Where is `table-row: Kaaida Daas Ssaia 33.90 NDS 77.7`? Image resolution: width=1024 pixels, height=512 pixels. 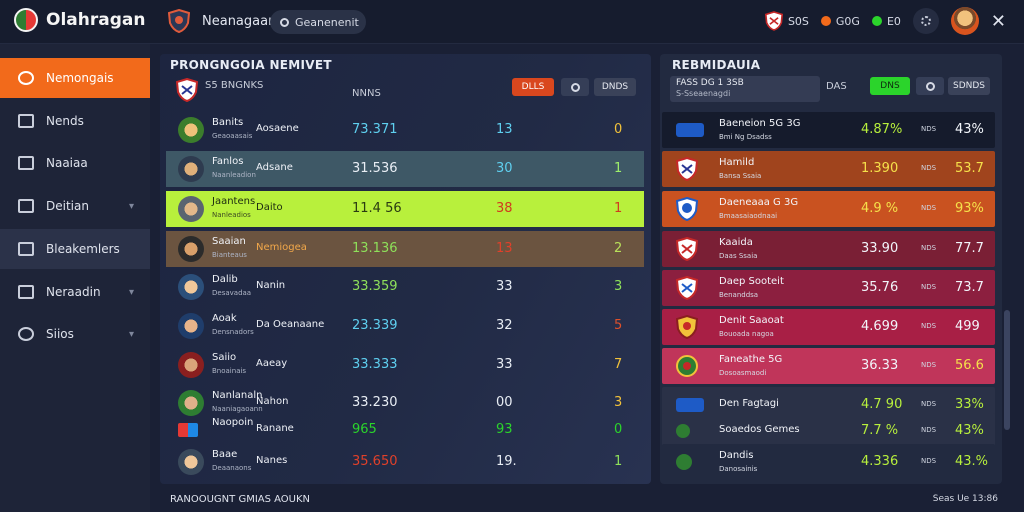
table-row: Kaaida Daas Ssaia 33.90 NDS 77.7 is located at coordinates (828, 249).